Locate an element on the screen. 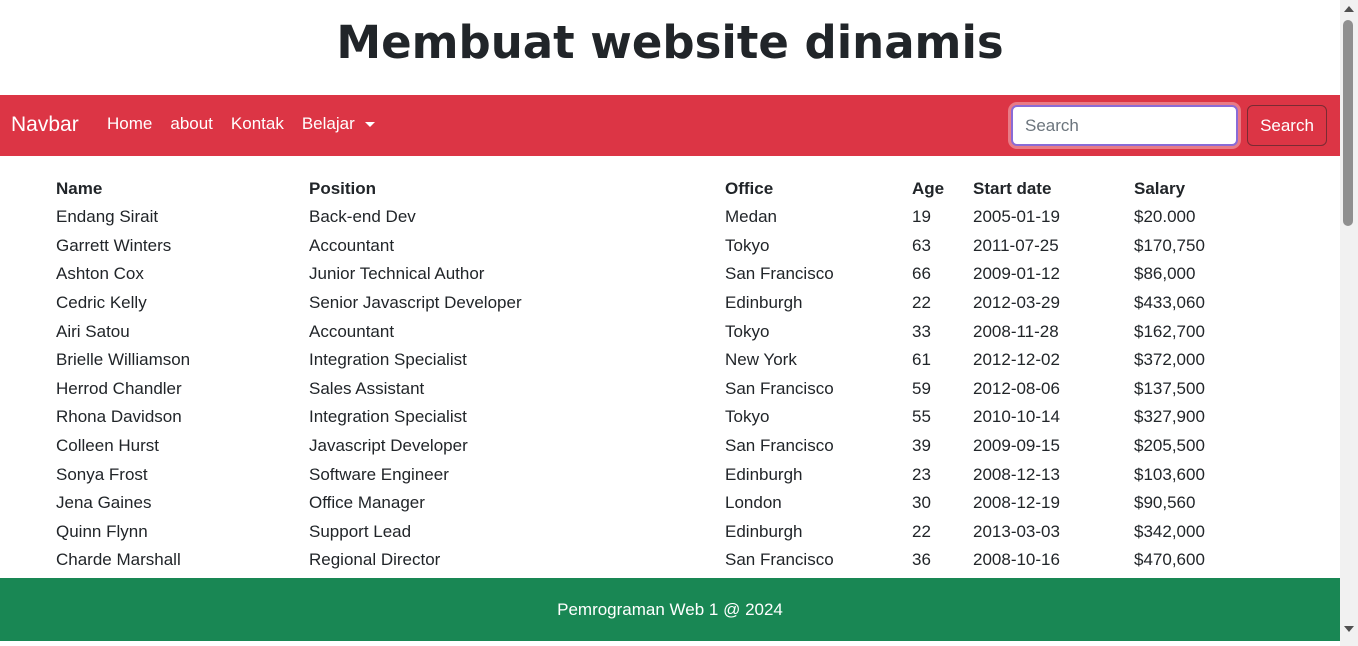  cell-name: Endang Sirait is located at coordinates (107, 217).